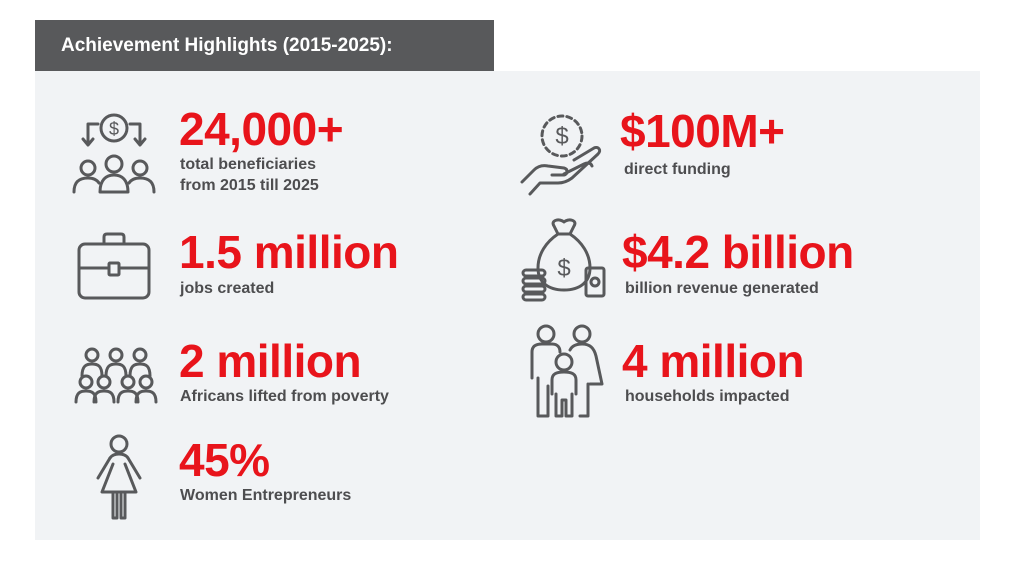 The width and height of the screenshot is (1024, 582). I want to click on woman-icon, so click(119, 477).